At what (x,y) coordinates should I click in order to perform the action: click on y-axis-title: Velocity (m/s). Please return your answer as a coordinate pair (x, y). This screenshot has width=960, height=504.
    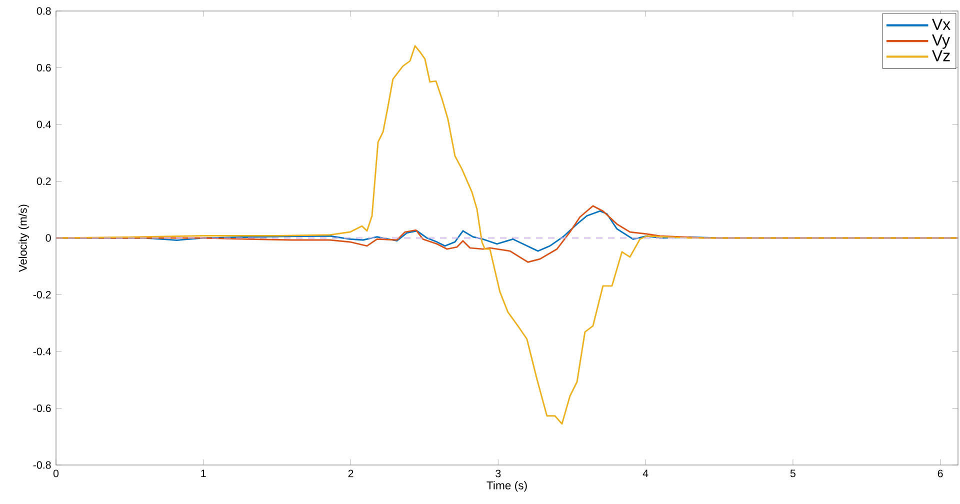
    Looking at the image, I should click on (24, 238).